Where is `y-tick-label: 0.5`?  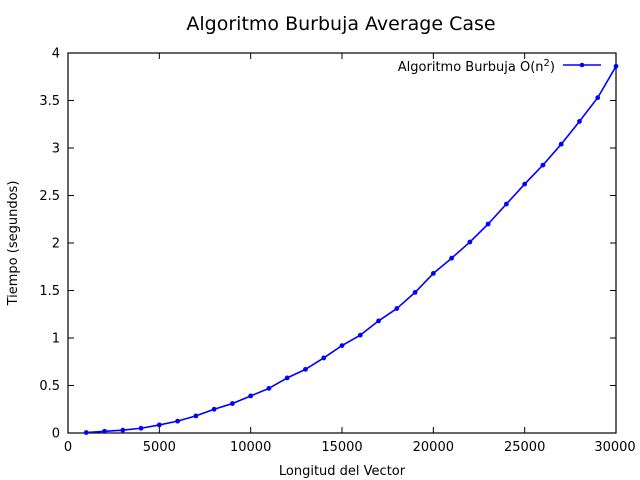
y-tick-label: 0.5 is located at coordinates (49, 386).